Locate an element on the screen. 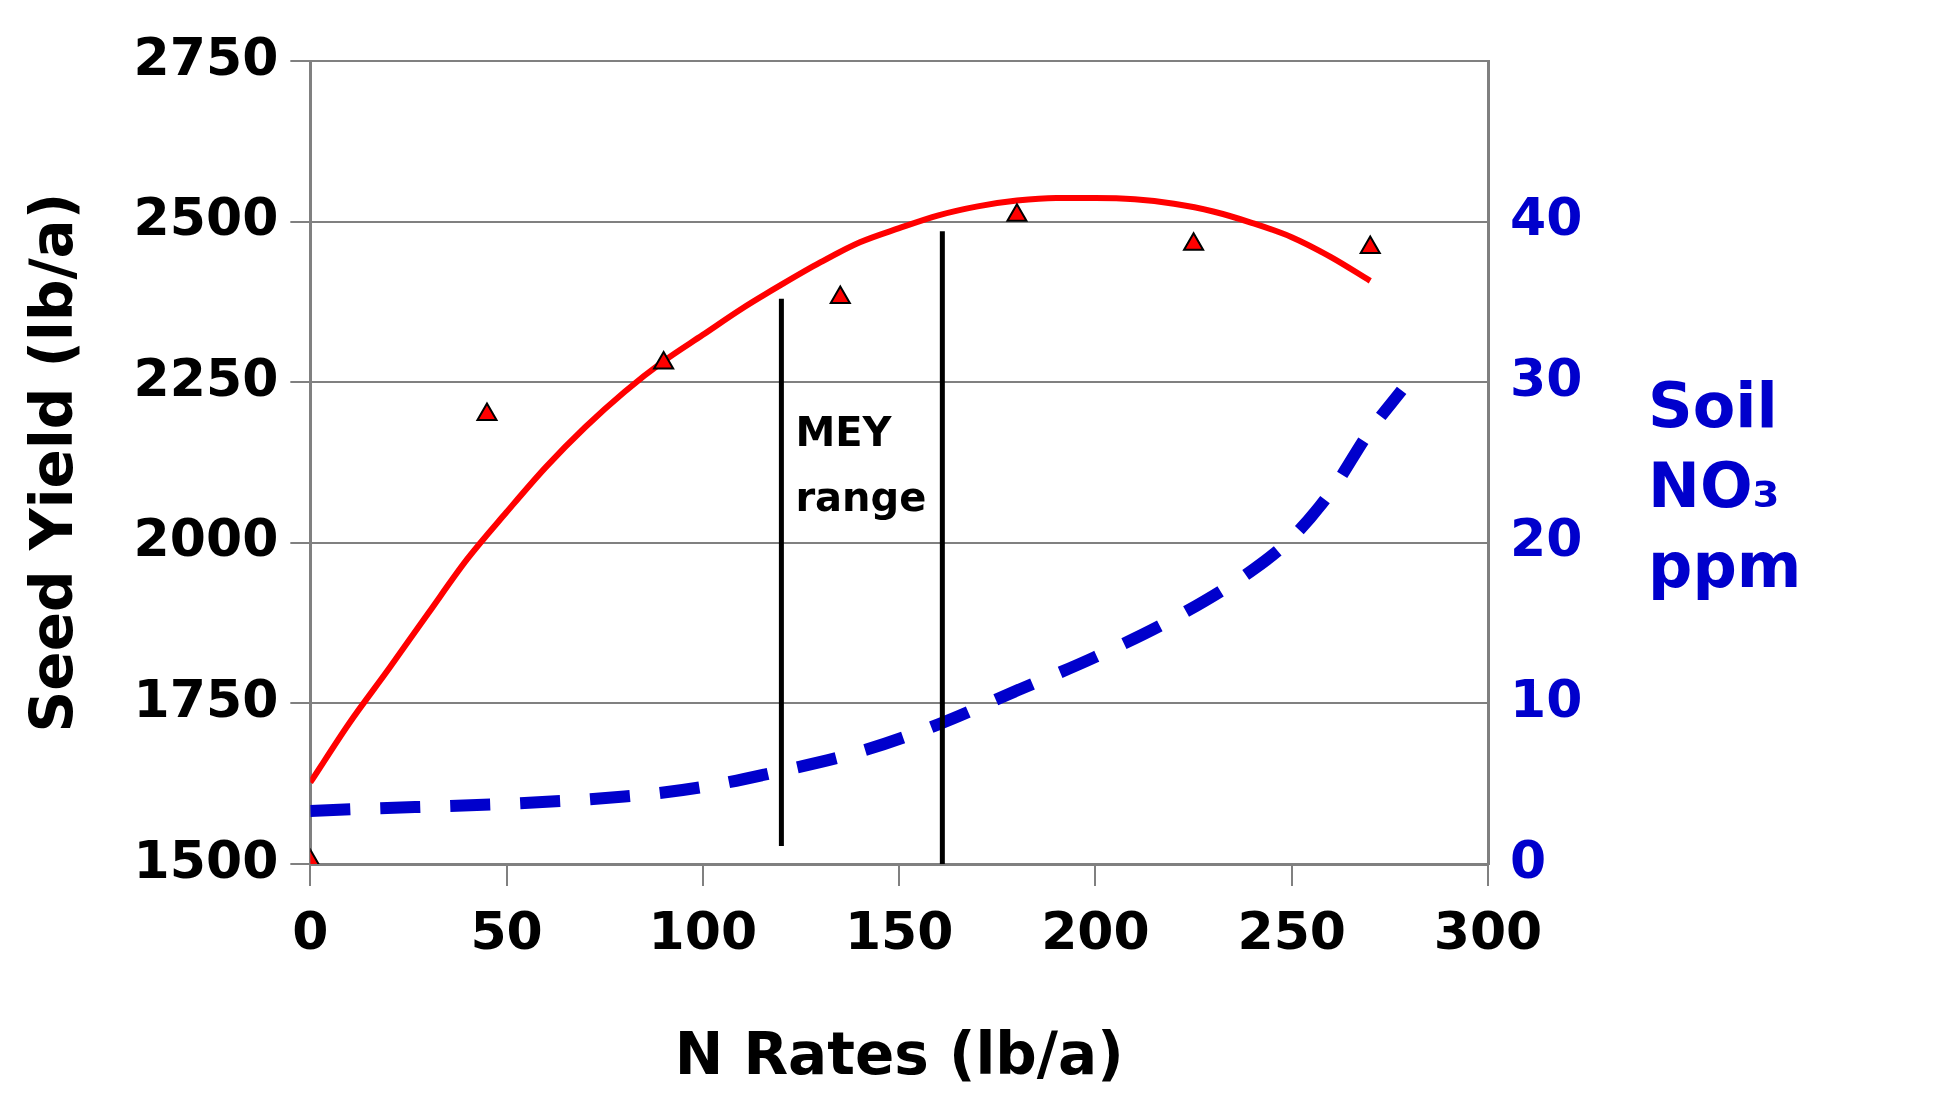 Image resolution: width=1956 pixels, height=1119 pixels. y-tick-label: 2500 is located at coordinates (206, 217).